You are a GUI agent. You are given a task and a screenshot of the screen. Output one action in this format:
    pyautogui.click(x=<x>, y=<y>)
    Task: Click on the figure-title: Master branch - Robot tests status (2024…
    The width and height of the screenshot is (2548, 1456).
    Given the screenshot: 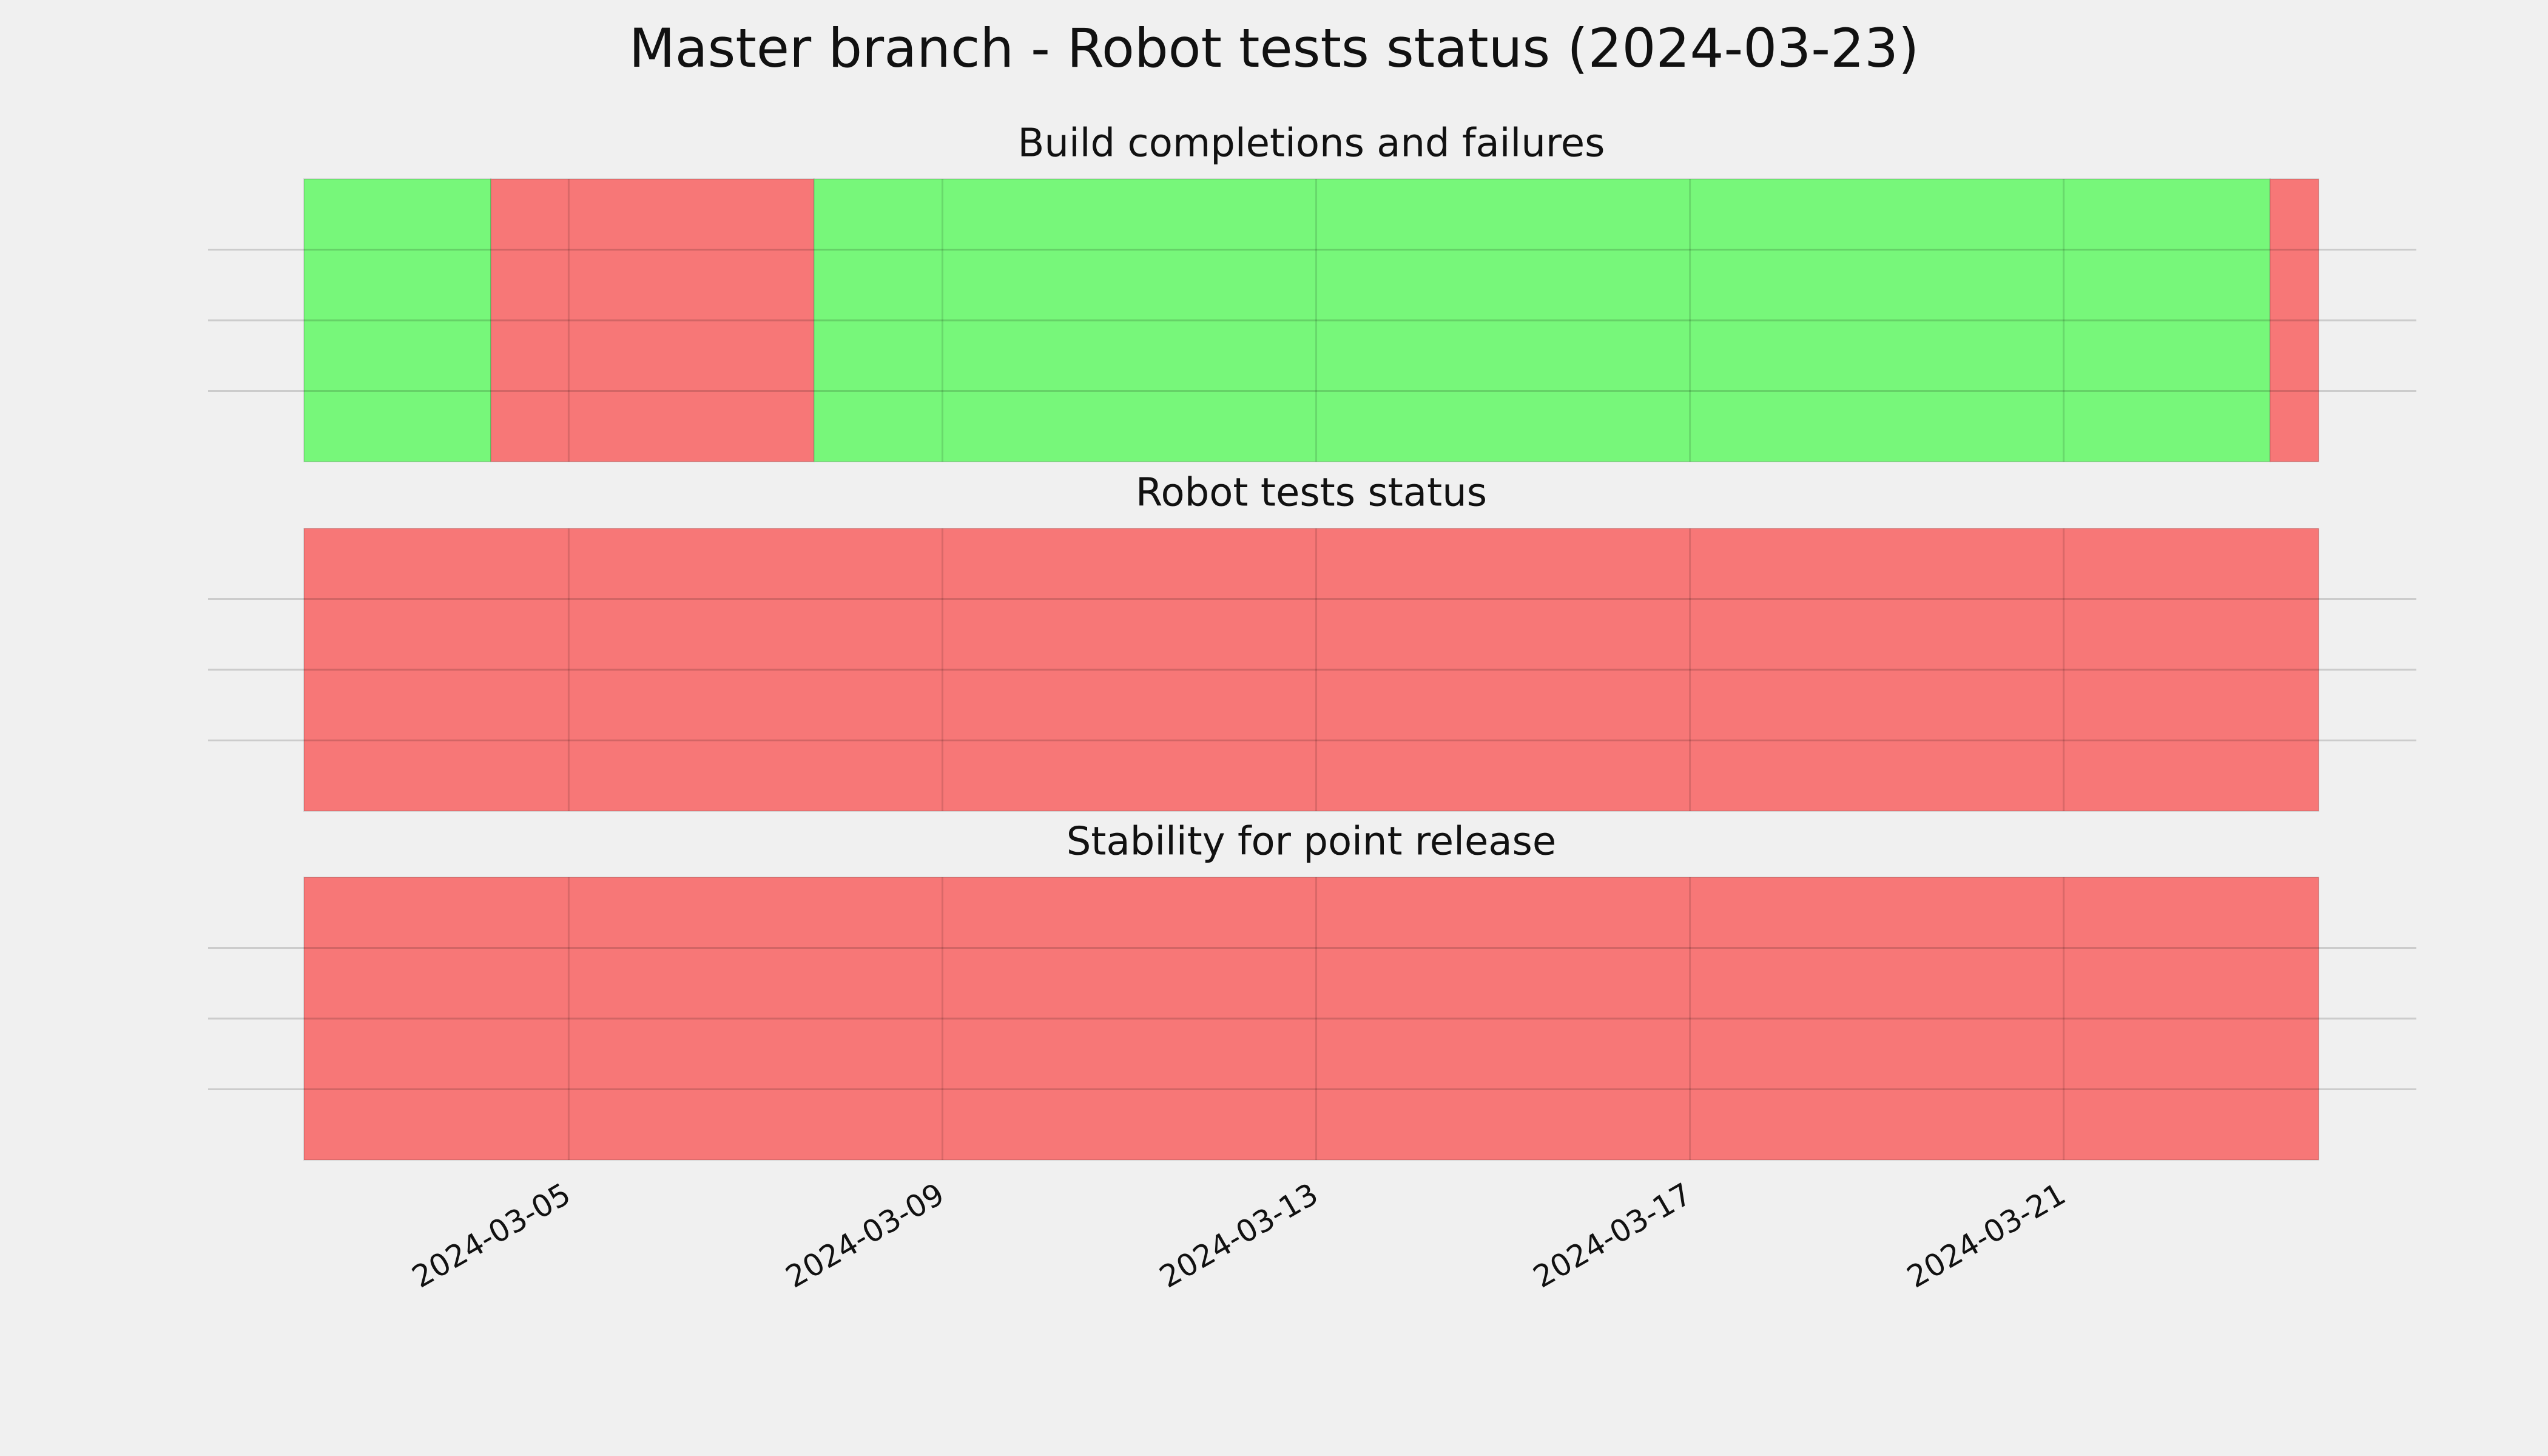 What is the action you would take?
    pyautogui.click(x=1274, y=48)
    